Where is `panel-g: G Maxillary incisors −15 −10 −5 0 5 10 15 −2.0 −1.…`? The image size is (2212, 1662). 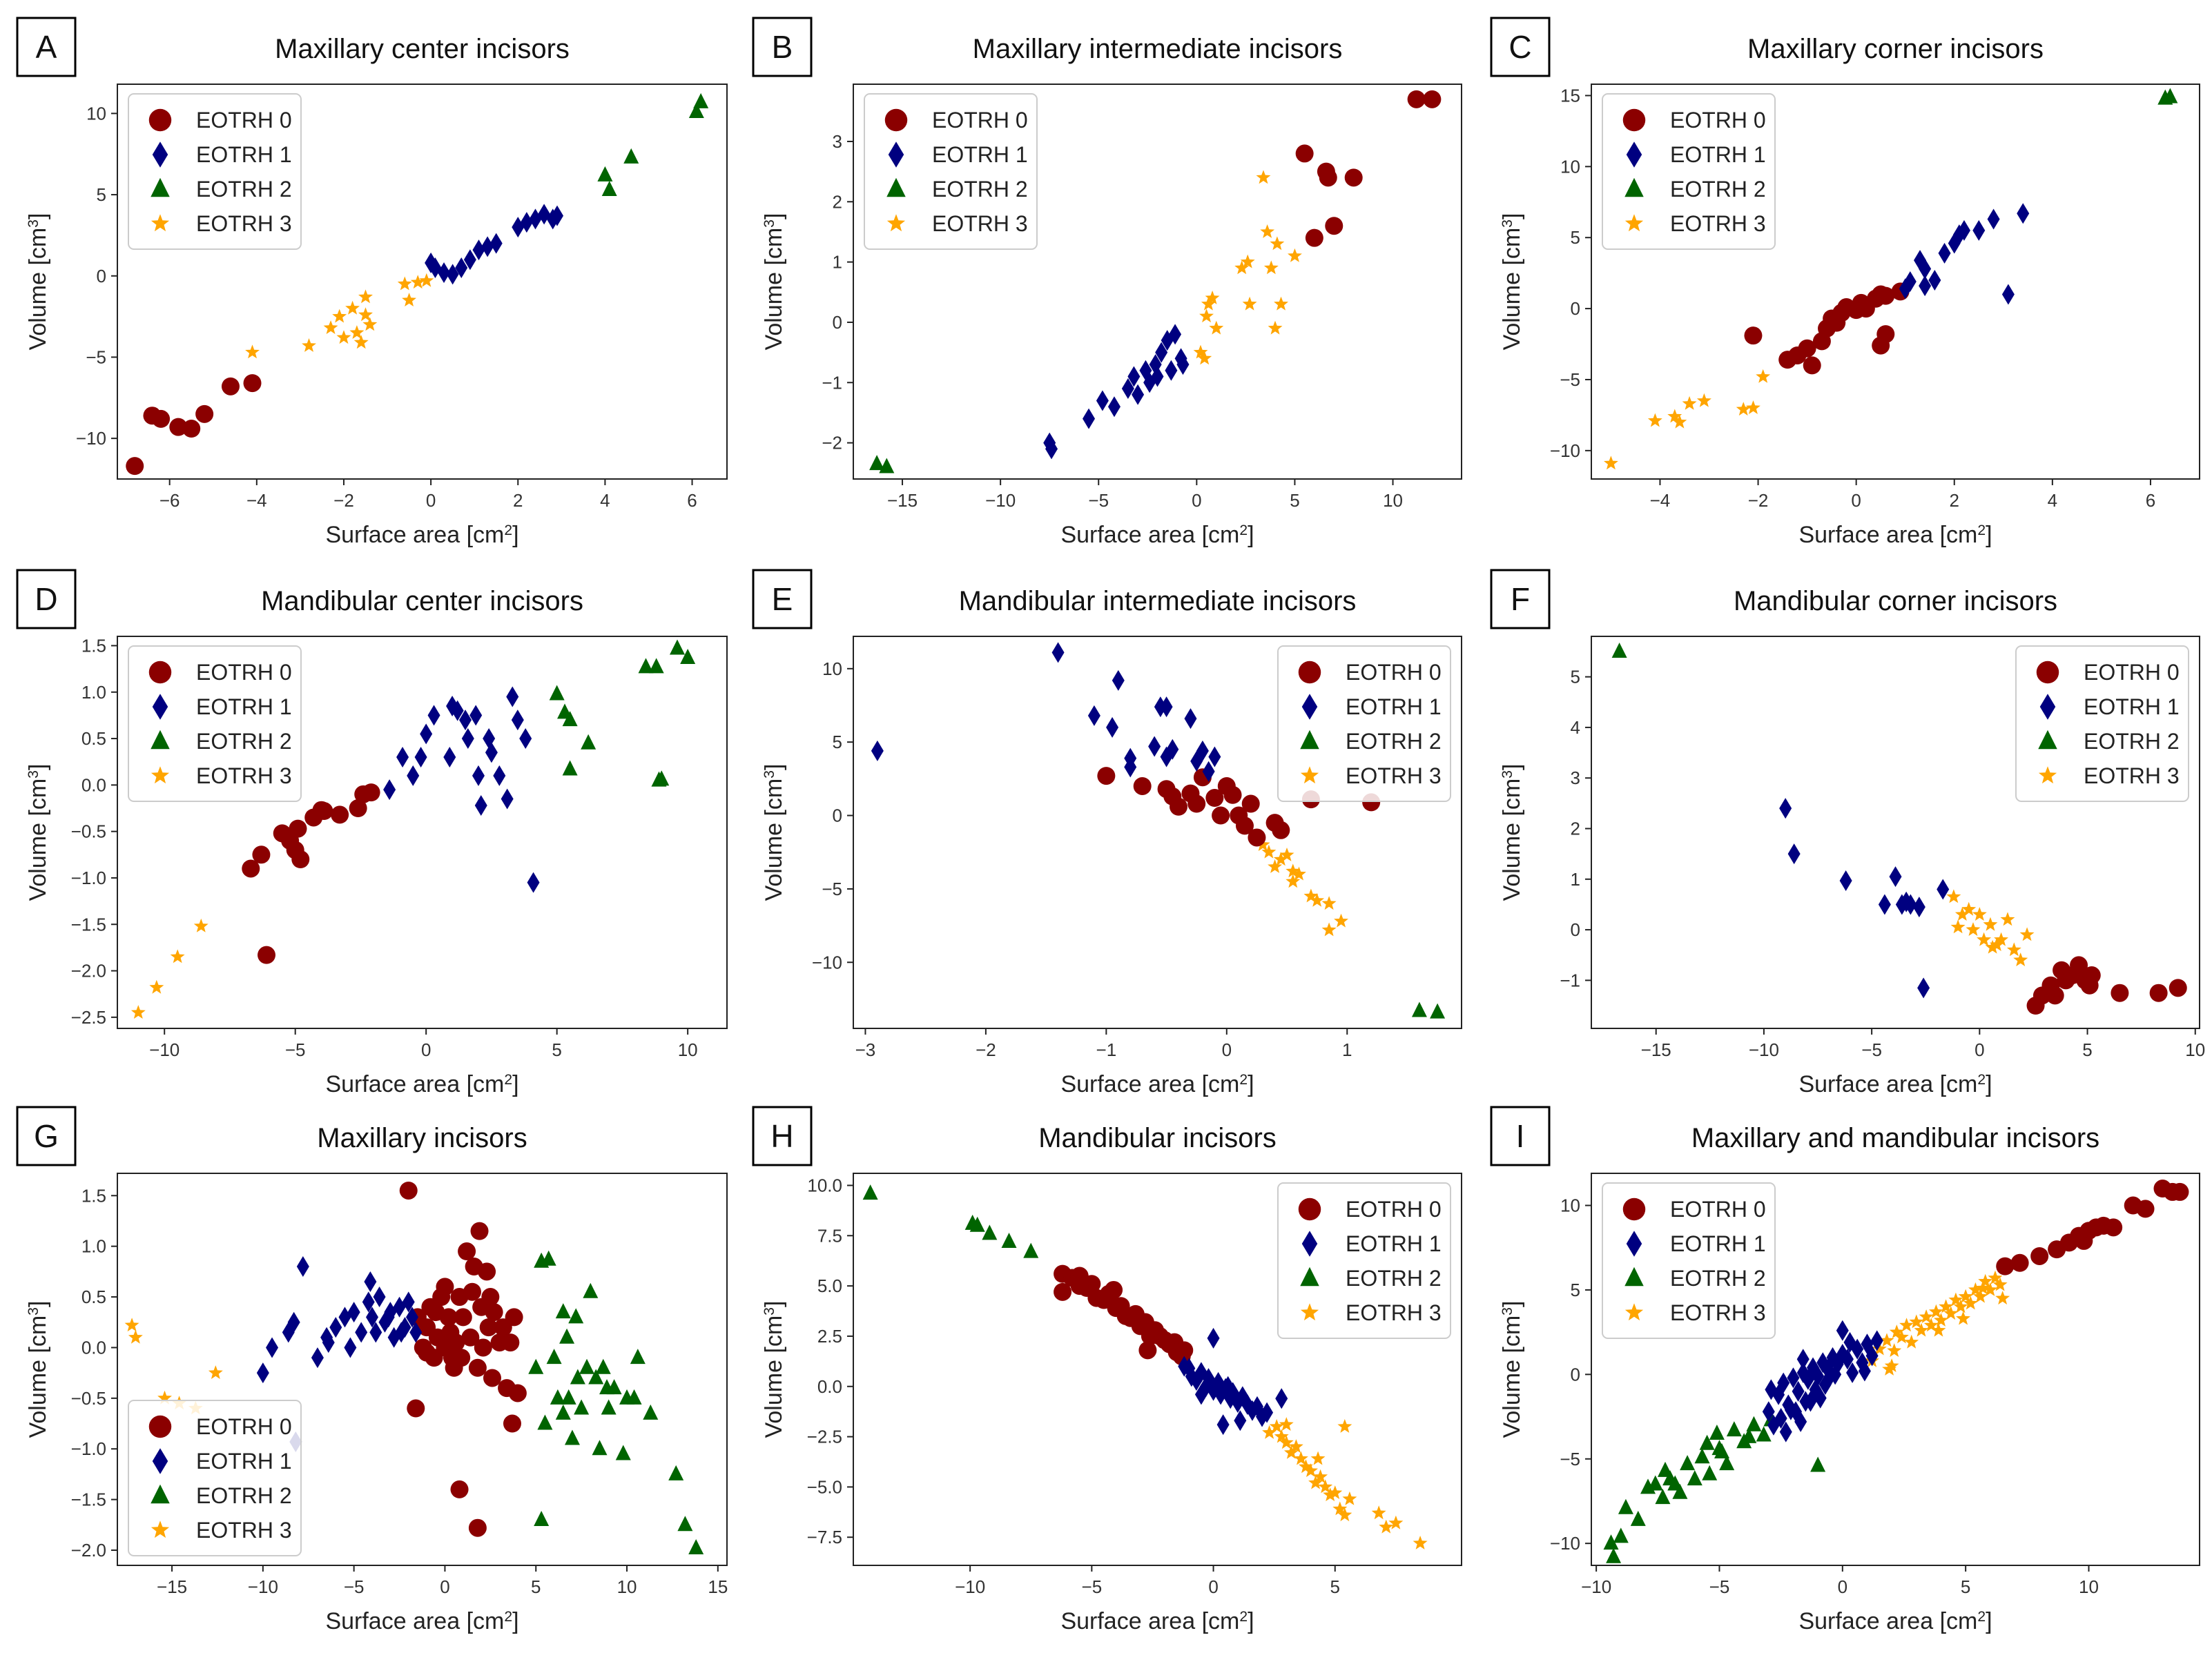 panel-g: G Maxillary incisors −15 −10 −5 0 5 10 15 −2.0 −1.… is located at coordinates (372, 1370).